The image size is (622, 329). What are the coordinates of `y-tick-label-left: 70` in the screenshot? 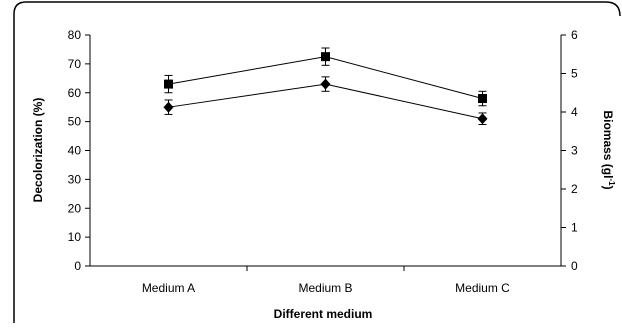 It's located at (75, 64).